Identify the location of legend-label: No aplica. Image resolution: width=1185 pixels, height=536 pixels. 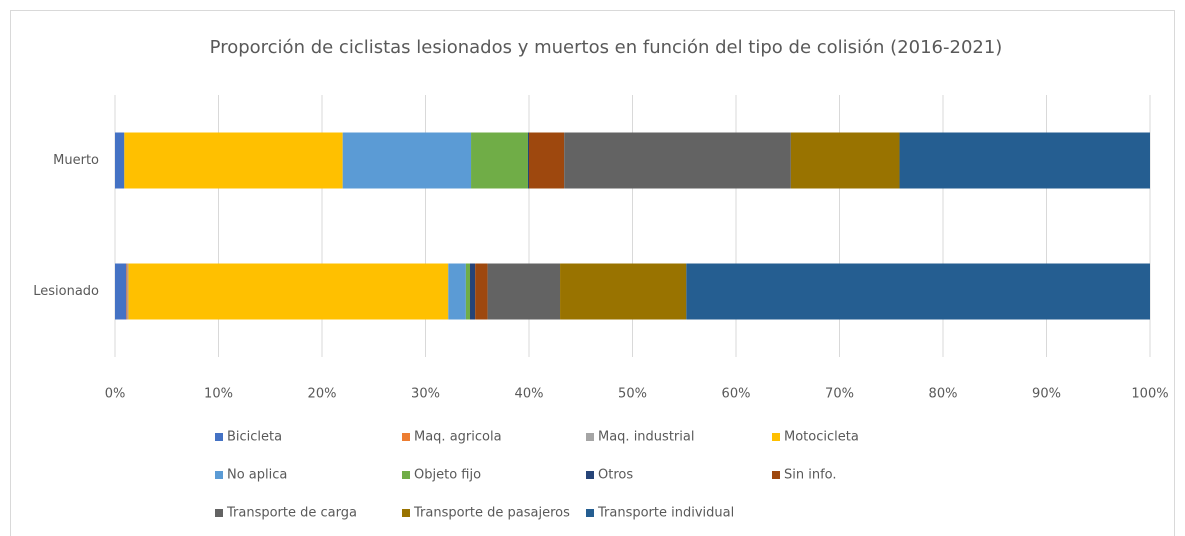
(257, 475).